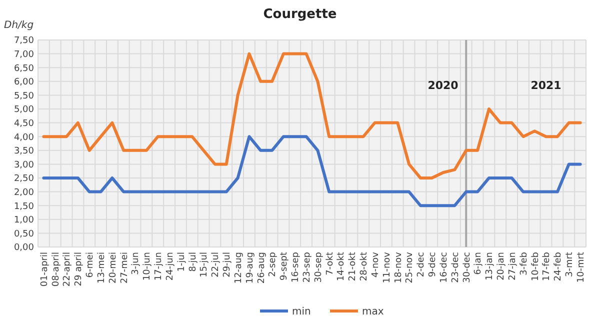  Describe the element at coordinates (56, 269) in the screenshot. I see `x-tick-label: 08-april` at that location.